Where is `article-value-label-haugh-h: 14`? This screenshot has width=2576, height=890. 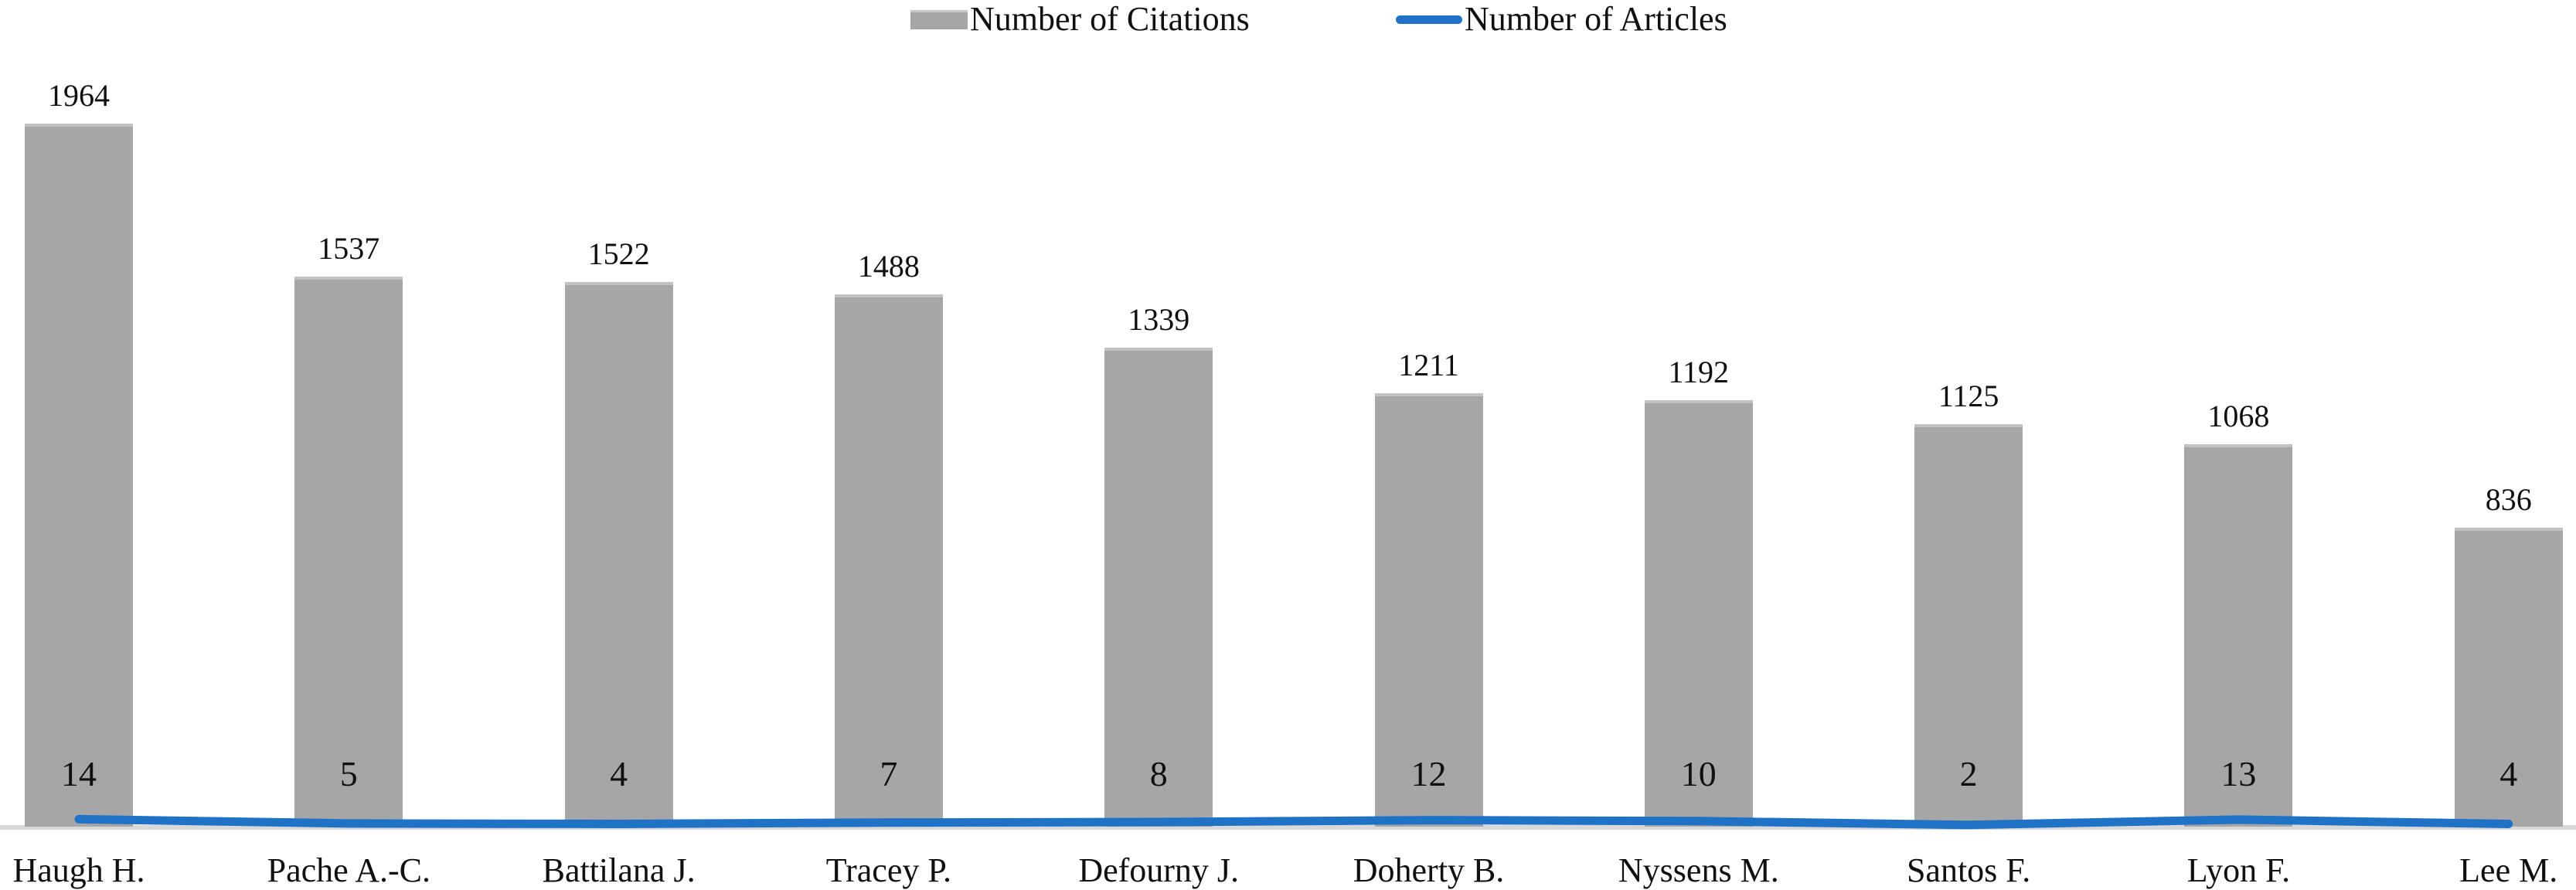 article-value-label-haugh-h: 14 is located at coordinates (79, 773).